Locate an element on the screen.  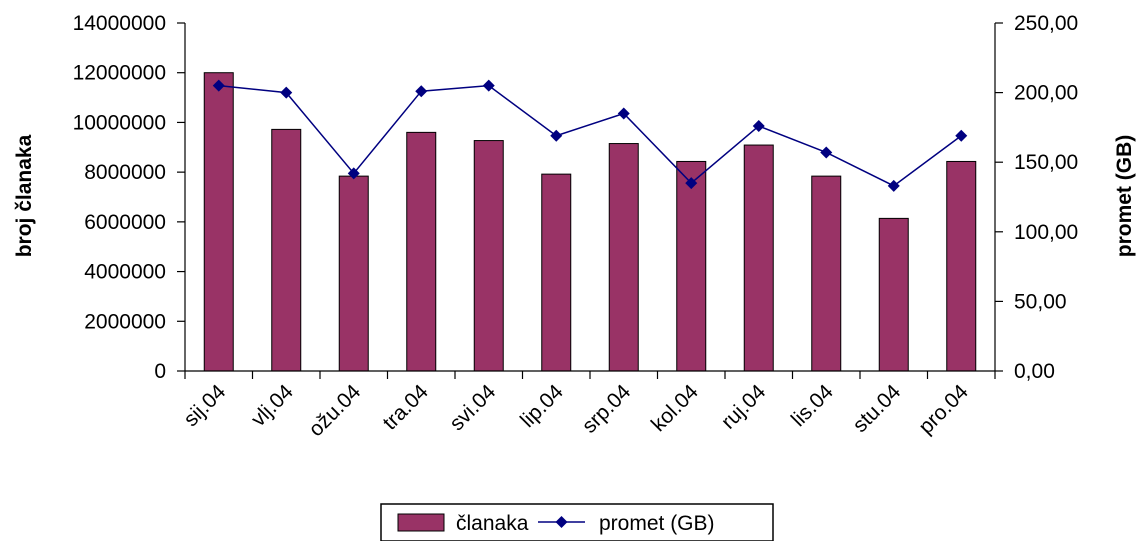
legend-line-marker is located at coordinates (561, 522).